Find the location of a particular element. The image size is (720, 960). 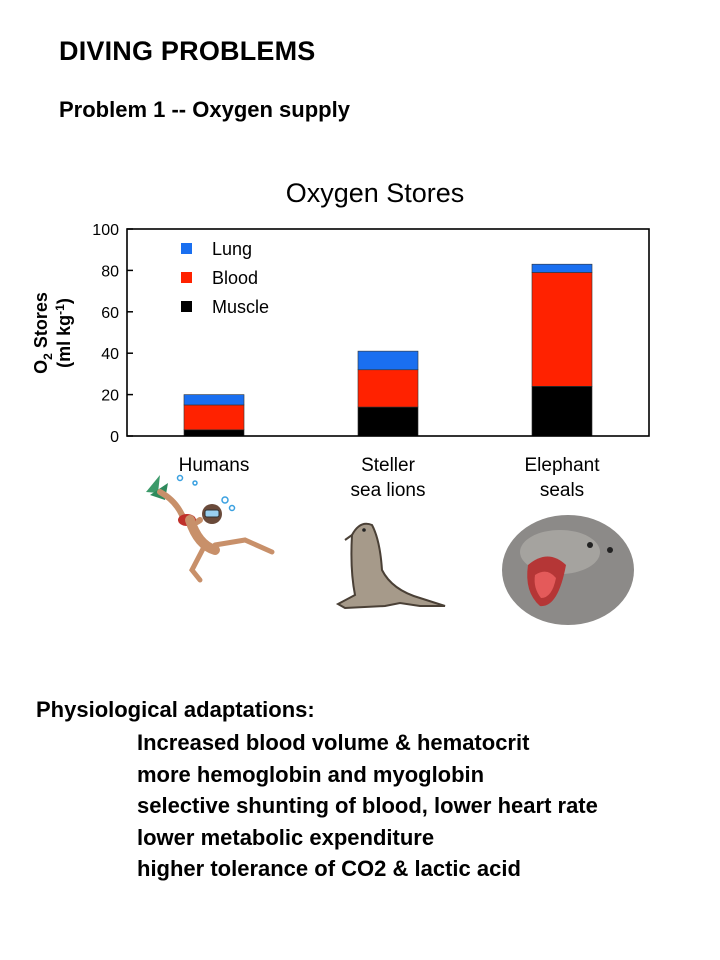

legend-label-lung: Lung is located at coordinates (232, 249).